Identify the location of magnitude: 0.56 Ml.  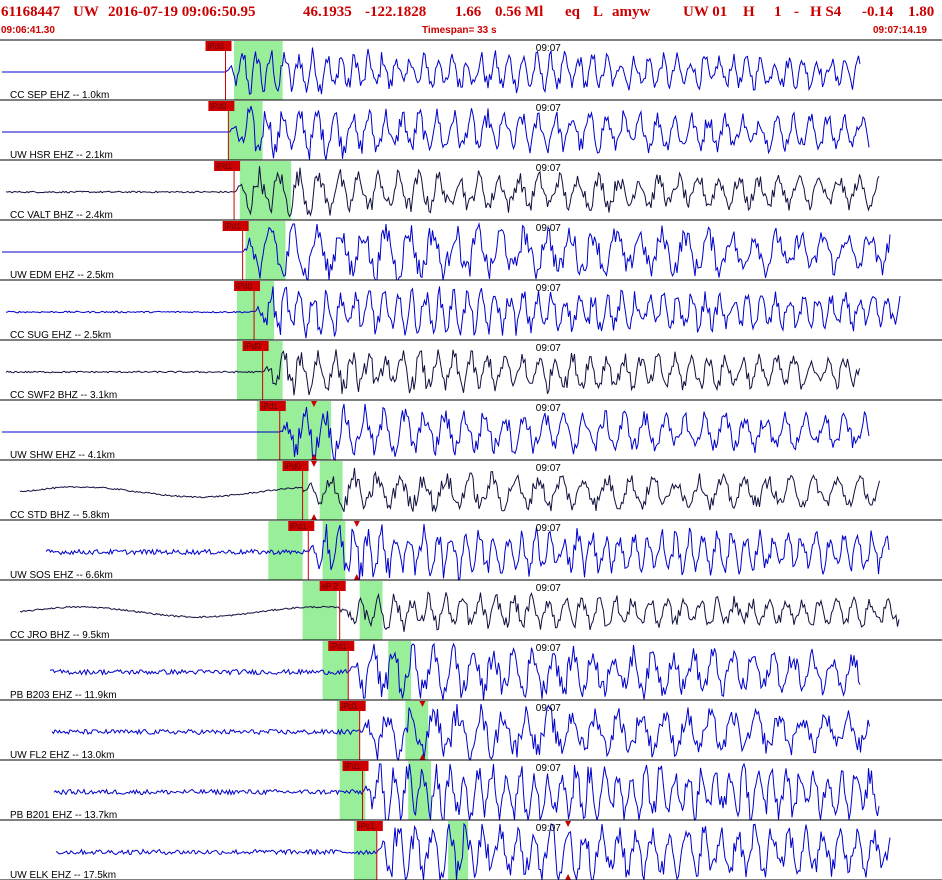
(519, 12).